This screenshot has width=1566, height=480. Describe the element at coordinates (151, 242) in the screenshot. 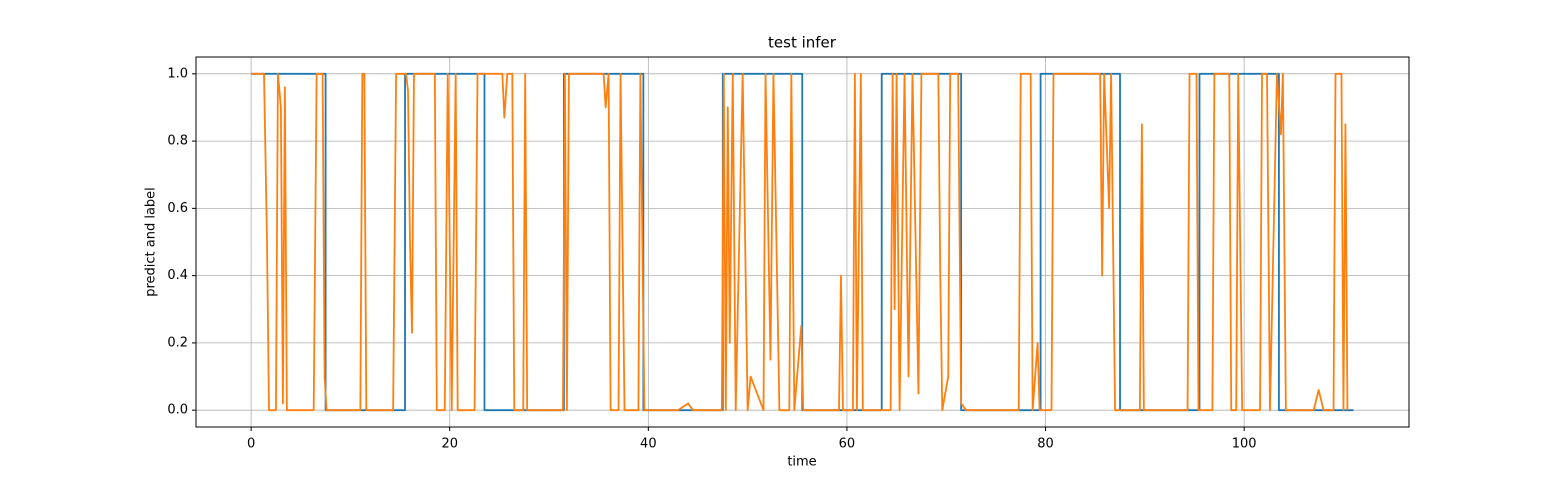

I see `y-axis-label: predict and label` at that location.